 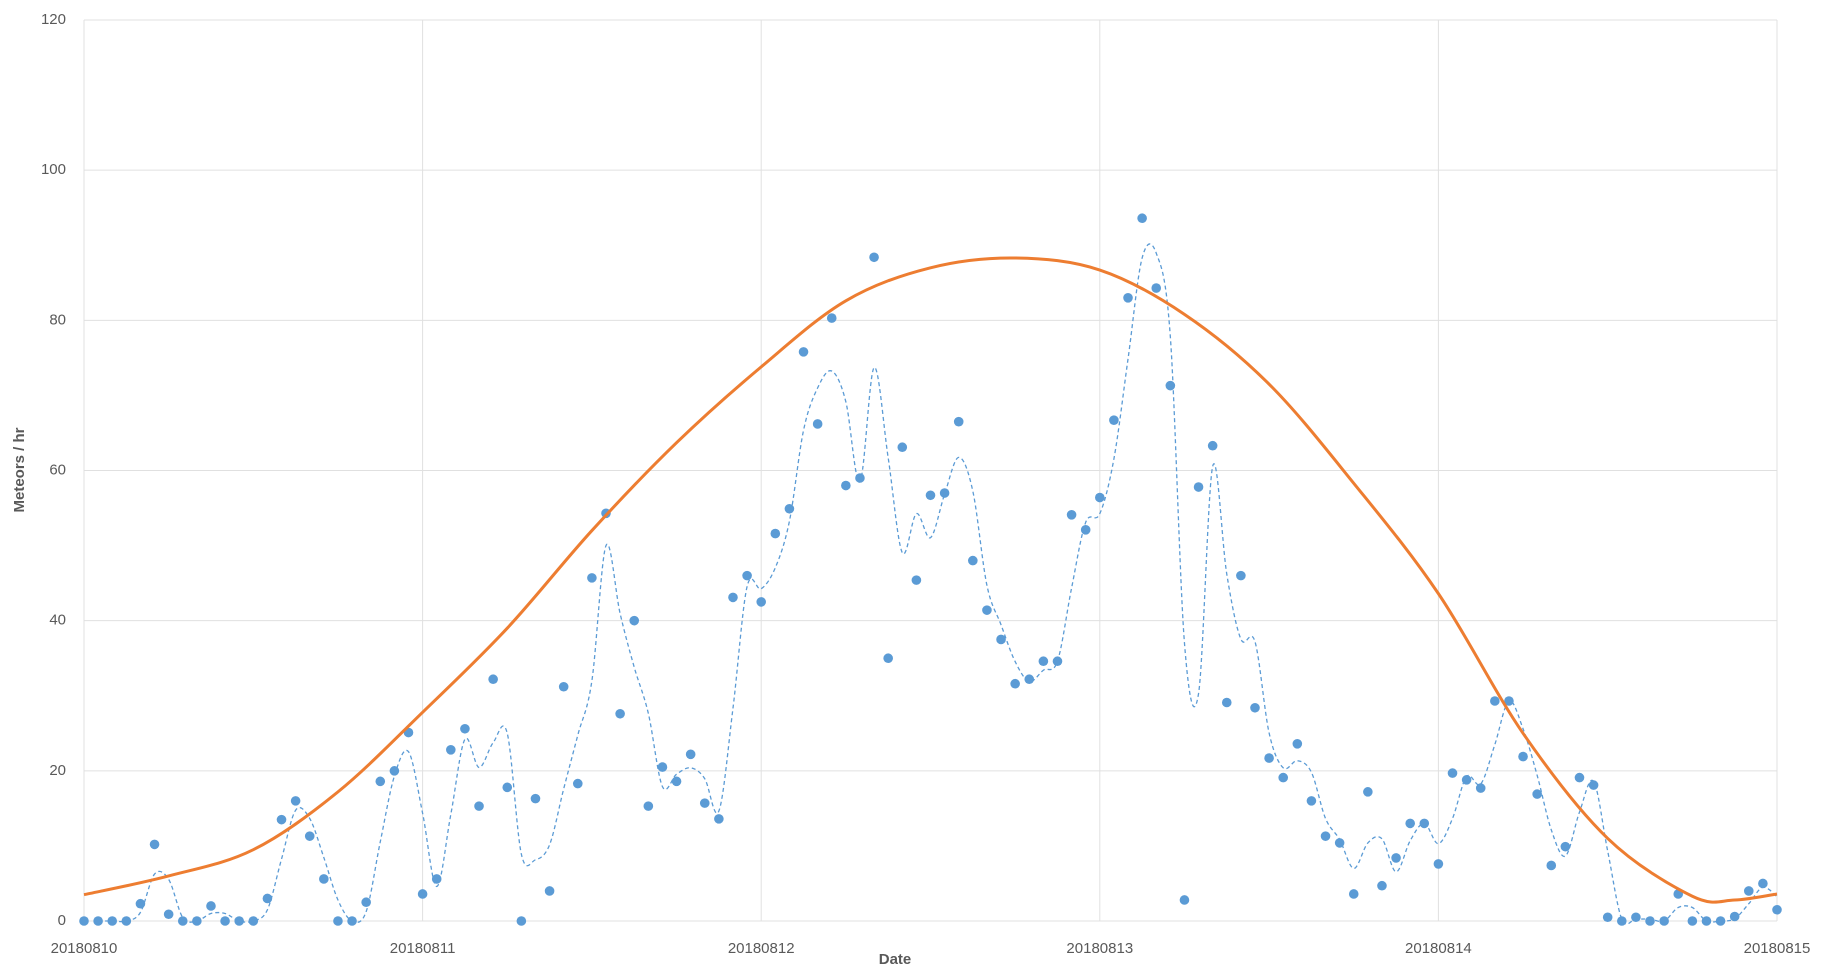 I want to click on y-tick-label: 120, so click(x=53, y=19).